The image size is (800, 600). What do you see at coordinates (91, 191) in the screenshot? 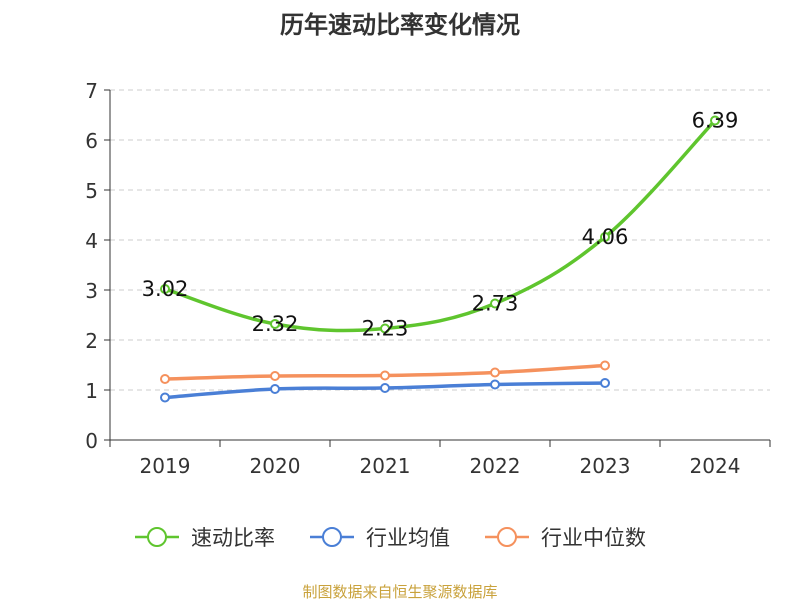
I see `y-tick-label: 5` at bounding box center [91, 191].